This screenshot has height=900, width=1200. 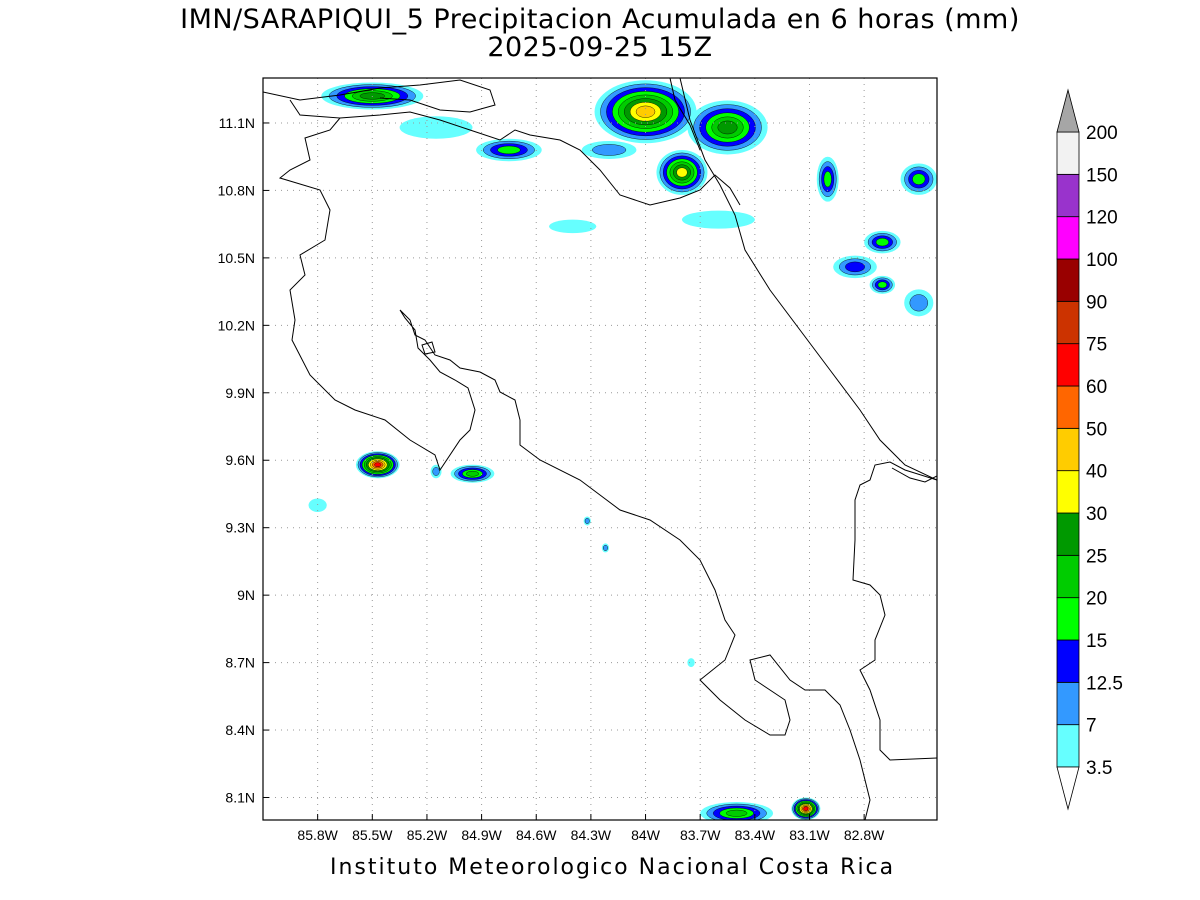 I want to click on colorbar-label: 15, so click(x=1096, y=641).